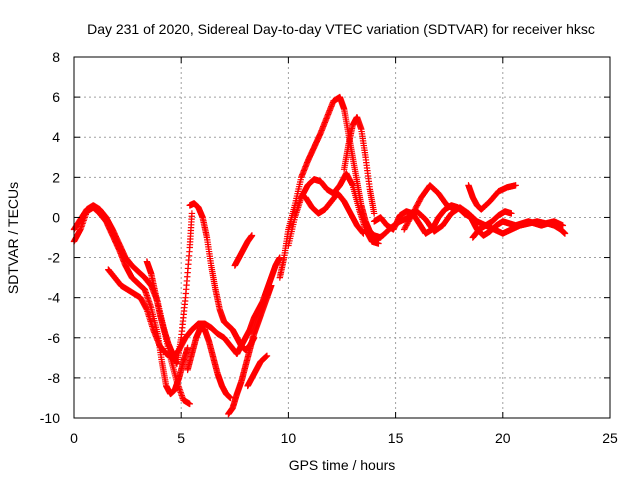 The width and height of the screenshot is (640, 485). I want to click on x-tick-label: 15, so click(396, 438).